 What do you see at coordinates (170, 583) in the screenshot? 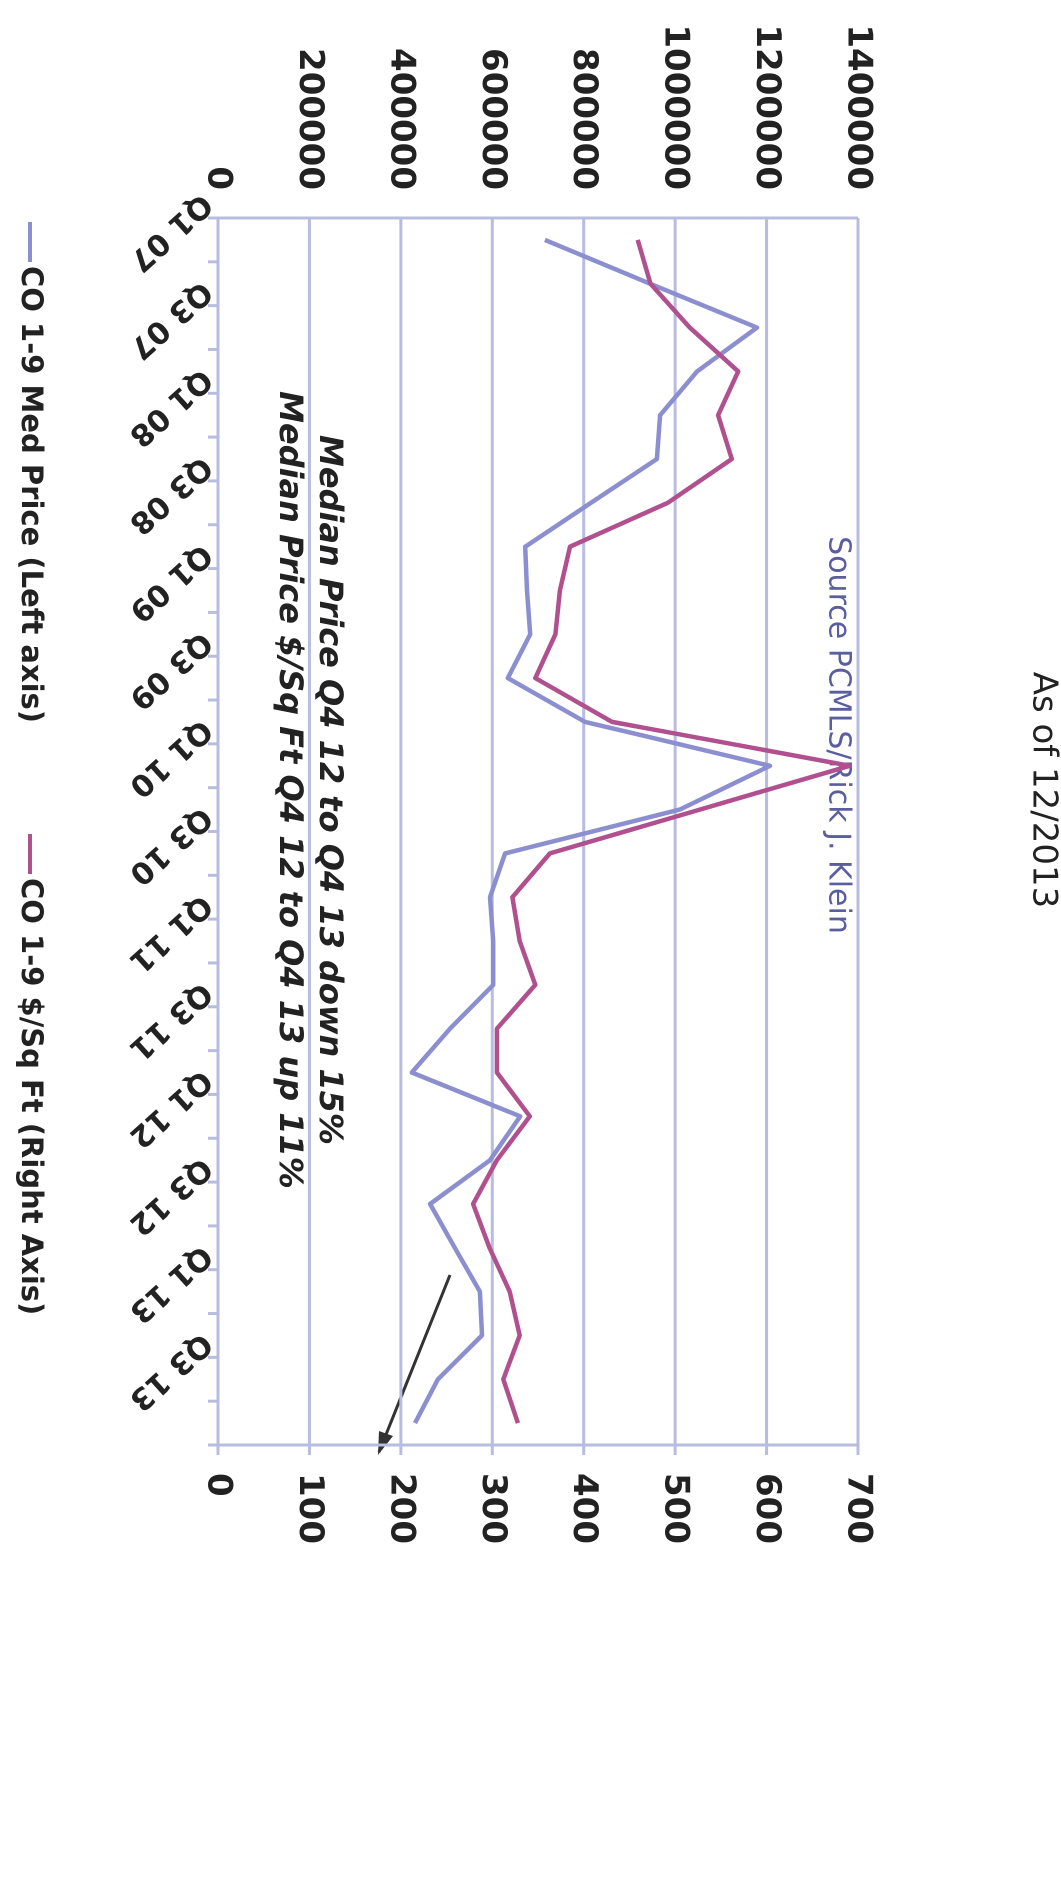
I see `x-tick-label: Q1 09` at bounding box center [170, 583].